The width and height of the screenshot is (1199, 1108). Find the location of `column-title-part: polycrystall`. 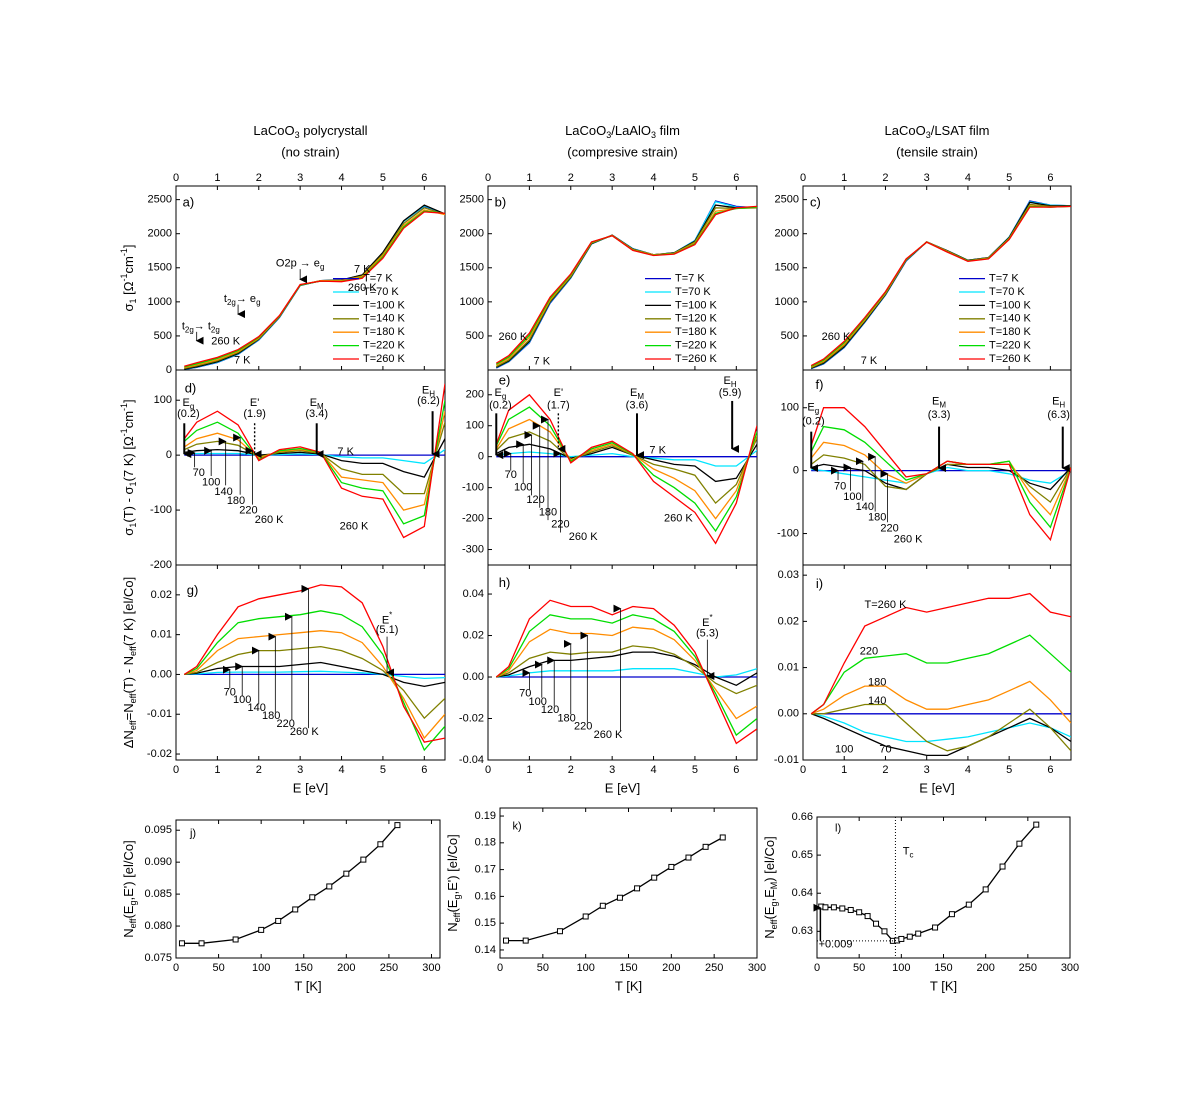

column-title-part: polycrystall is located at coordinates (334, 130).